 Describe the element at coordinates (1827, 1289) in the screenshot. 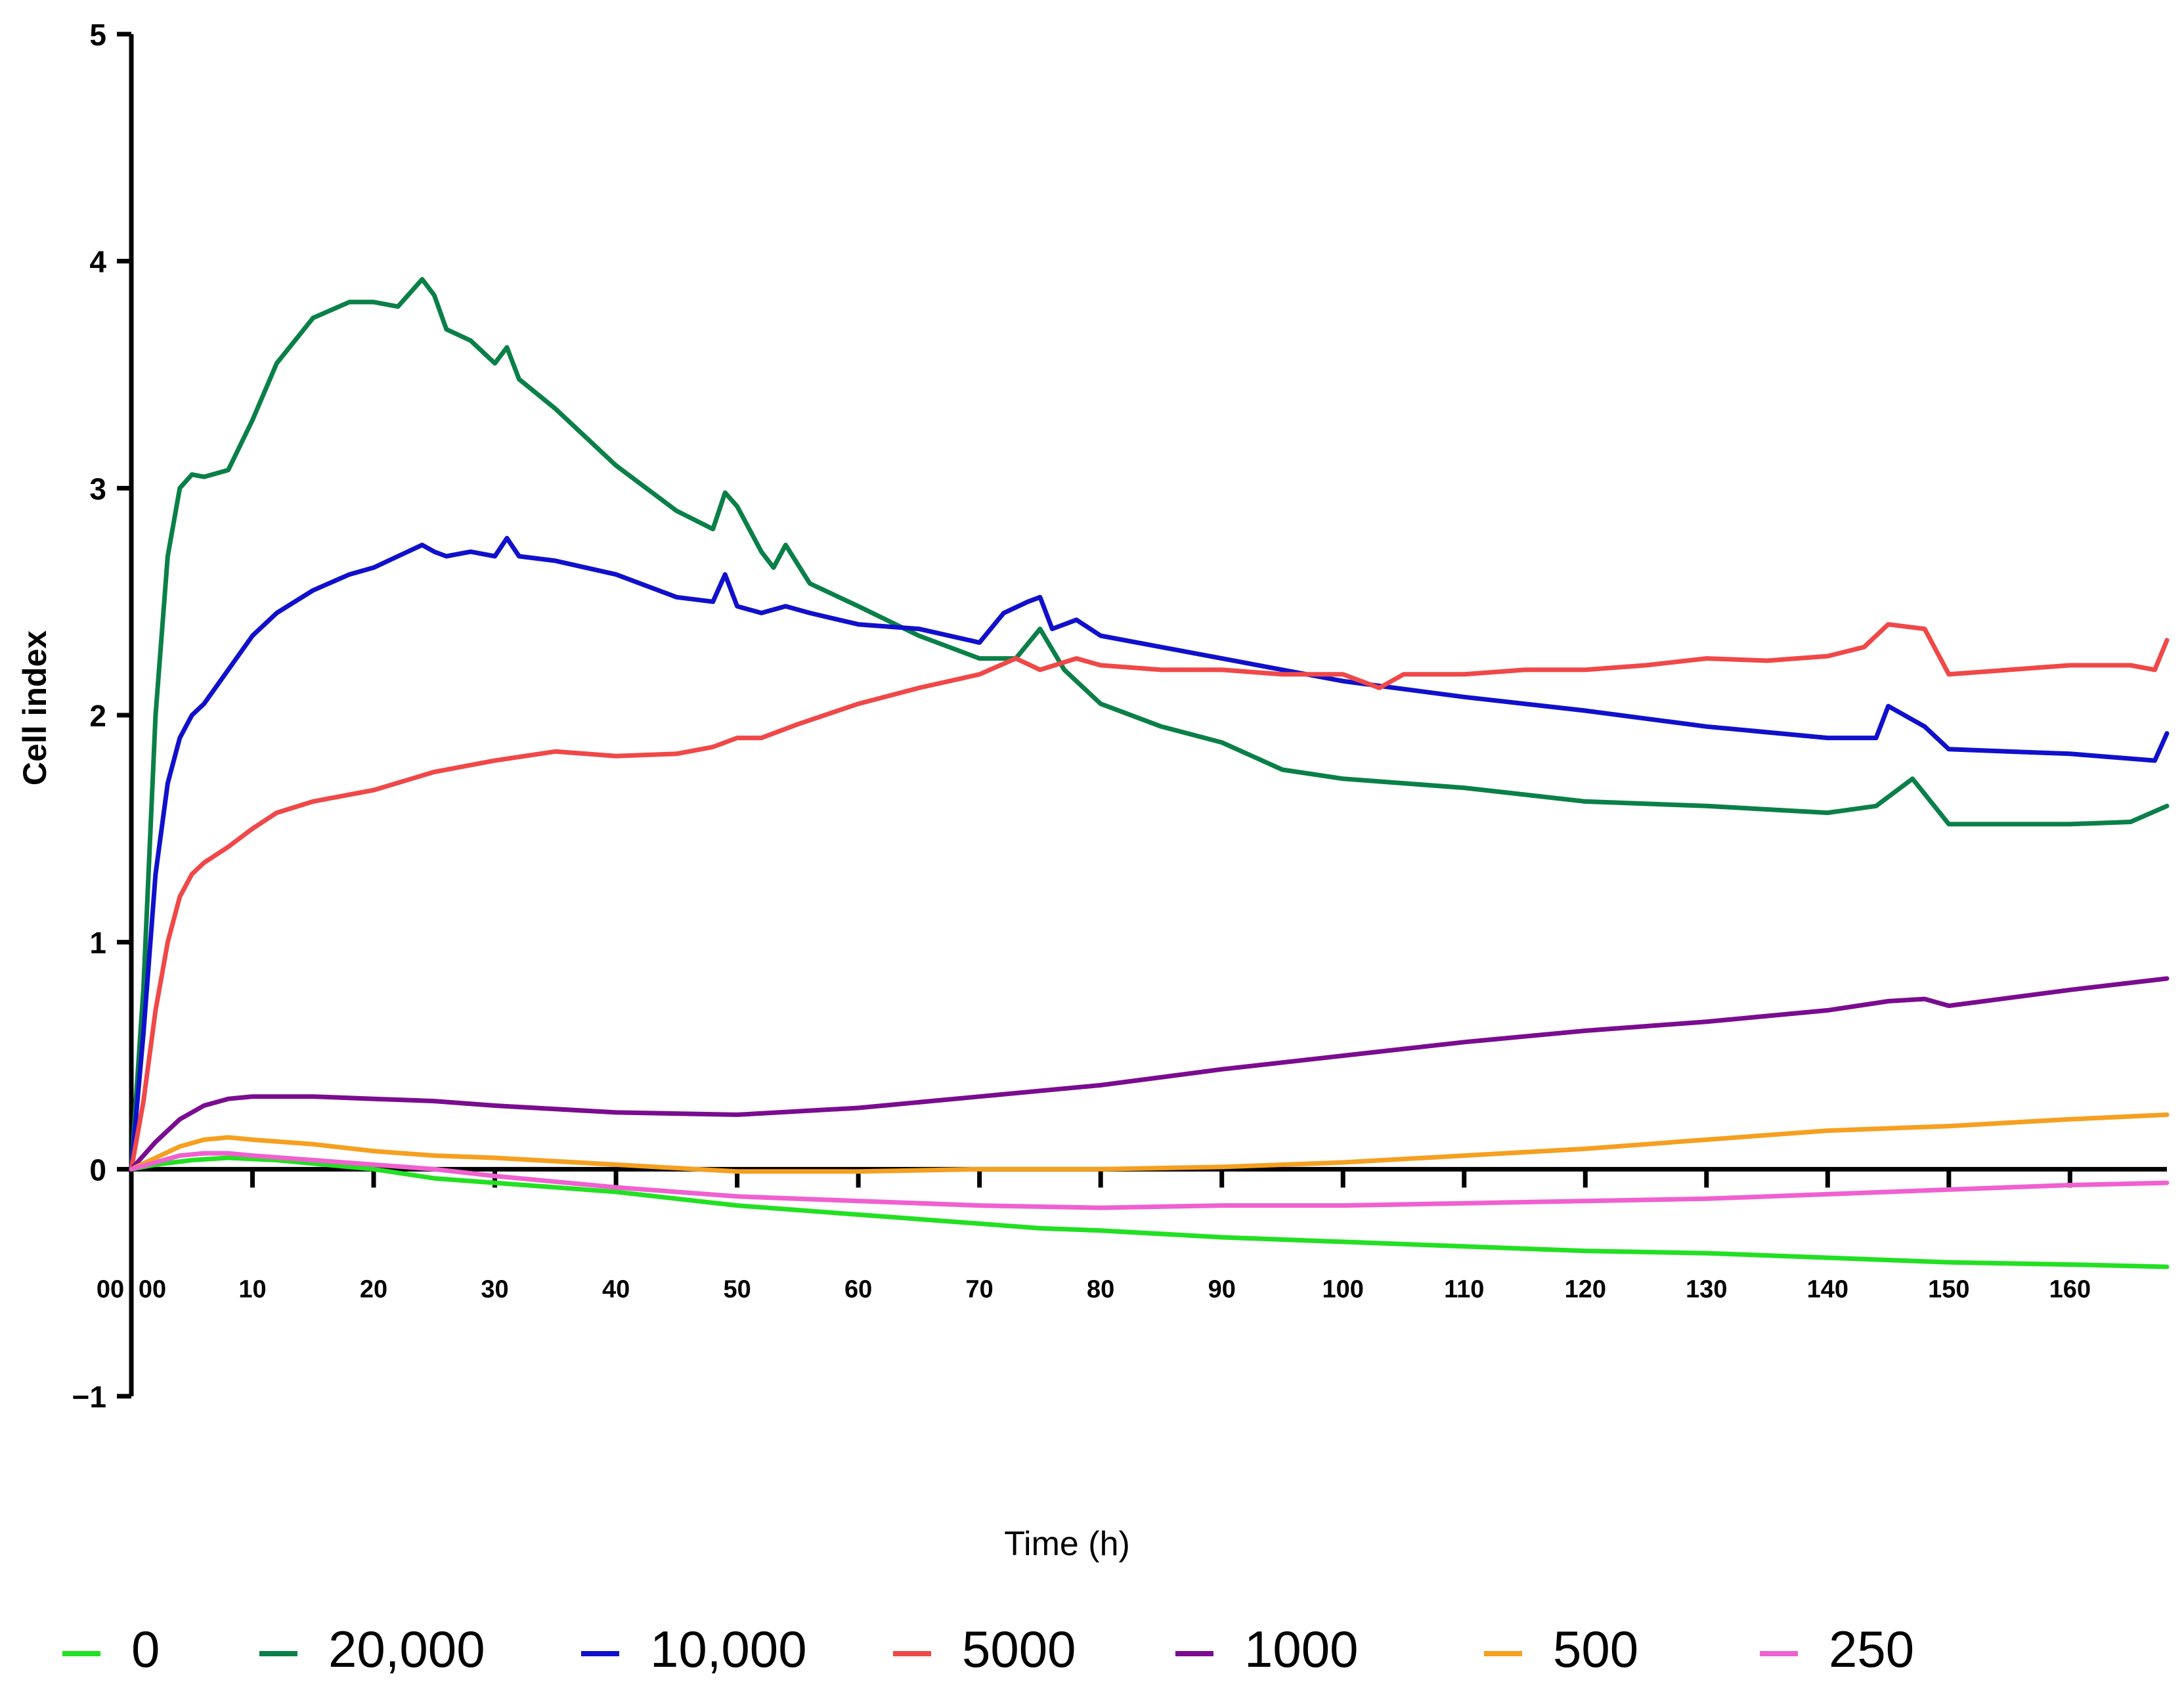

I see `x-tick-label: 140` at that location.